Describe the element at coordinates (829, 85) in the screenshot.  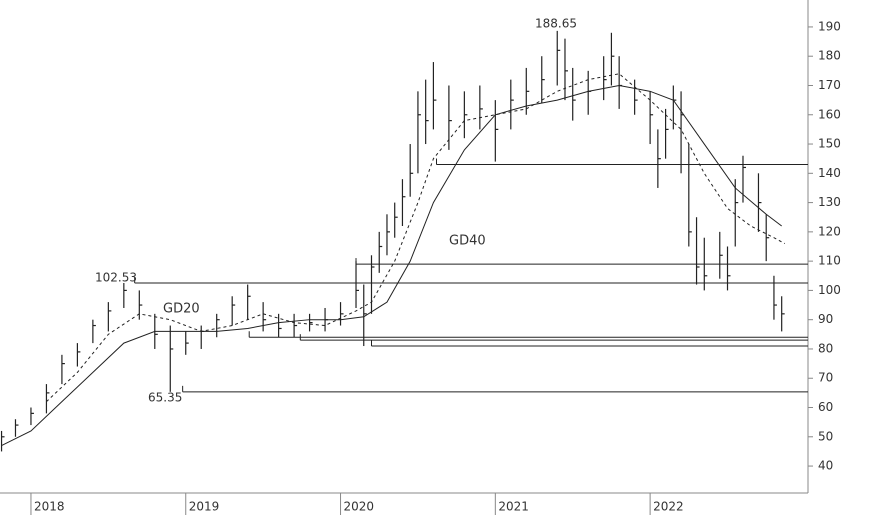
I see `y-tick-label: 170` at that location.